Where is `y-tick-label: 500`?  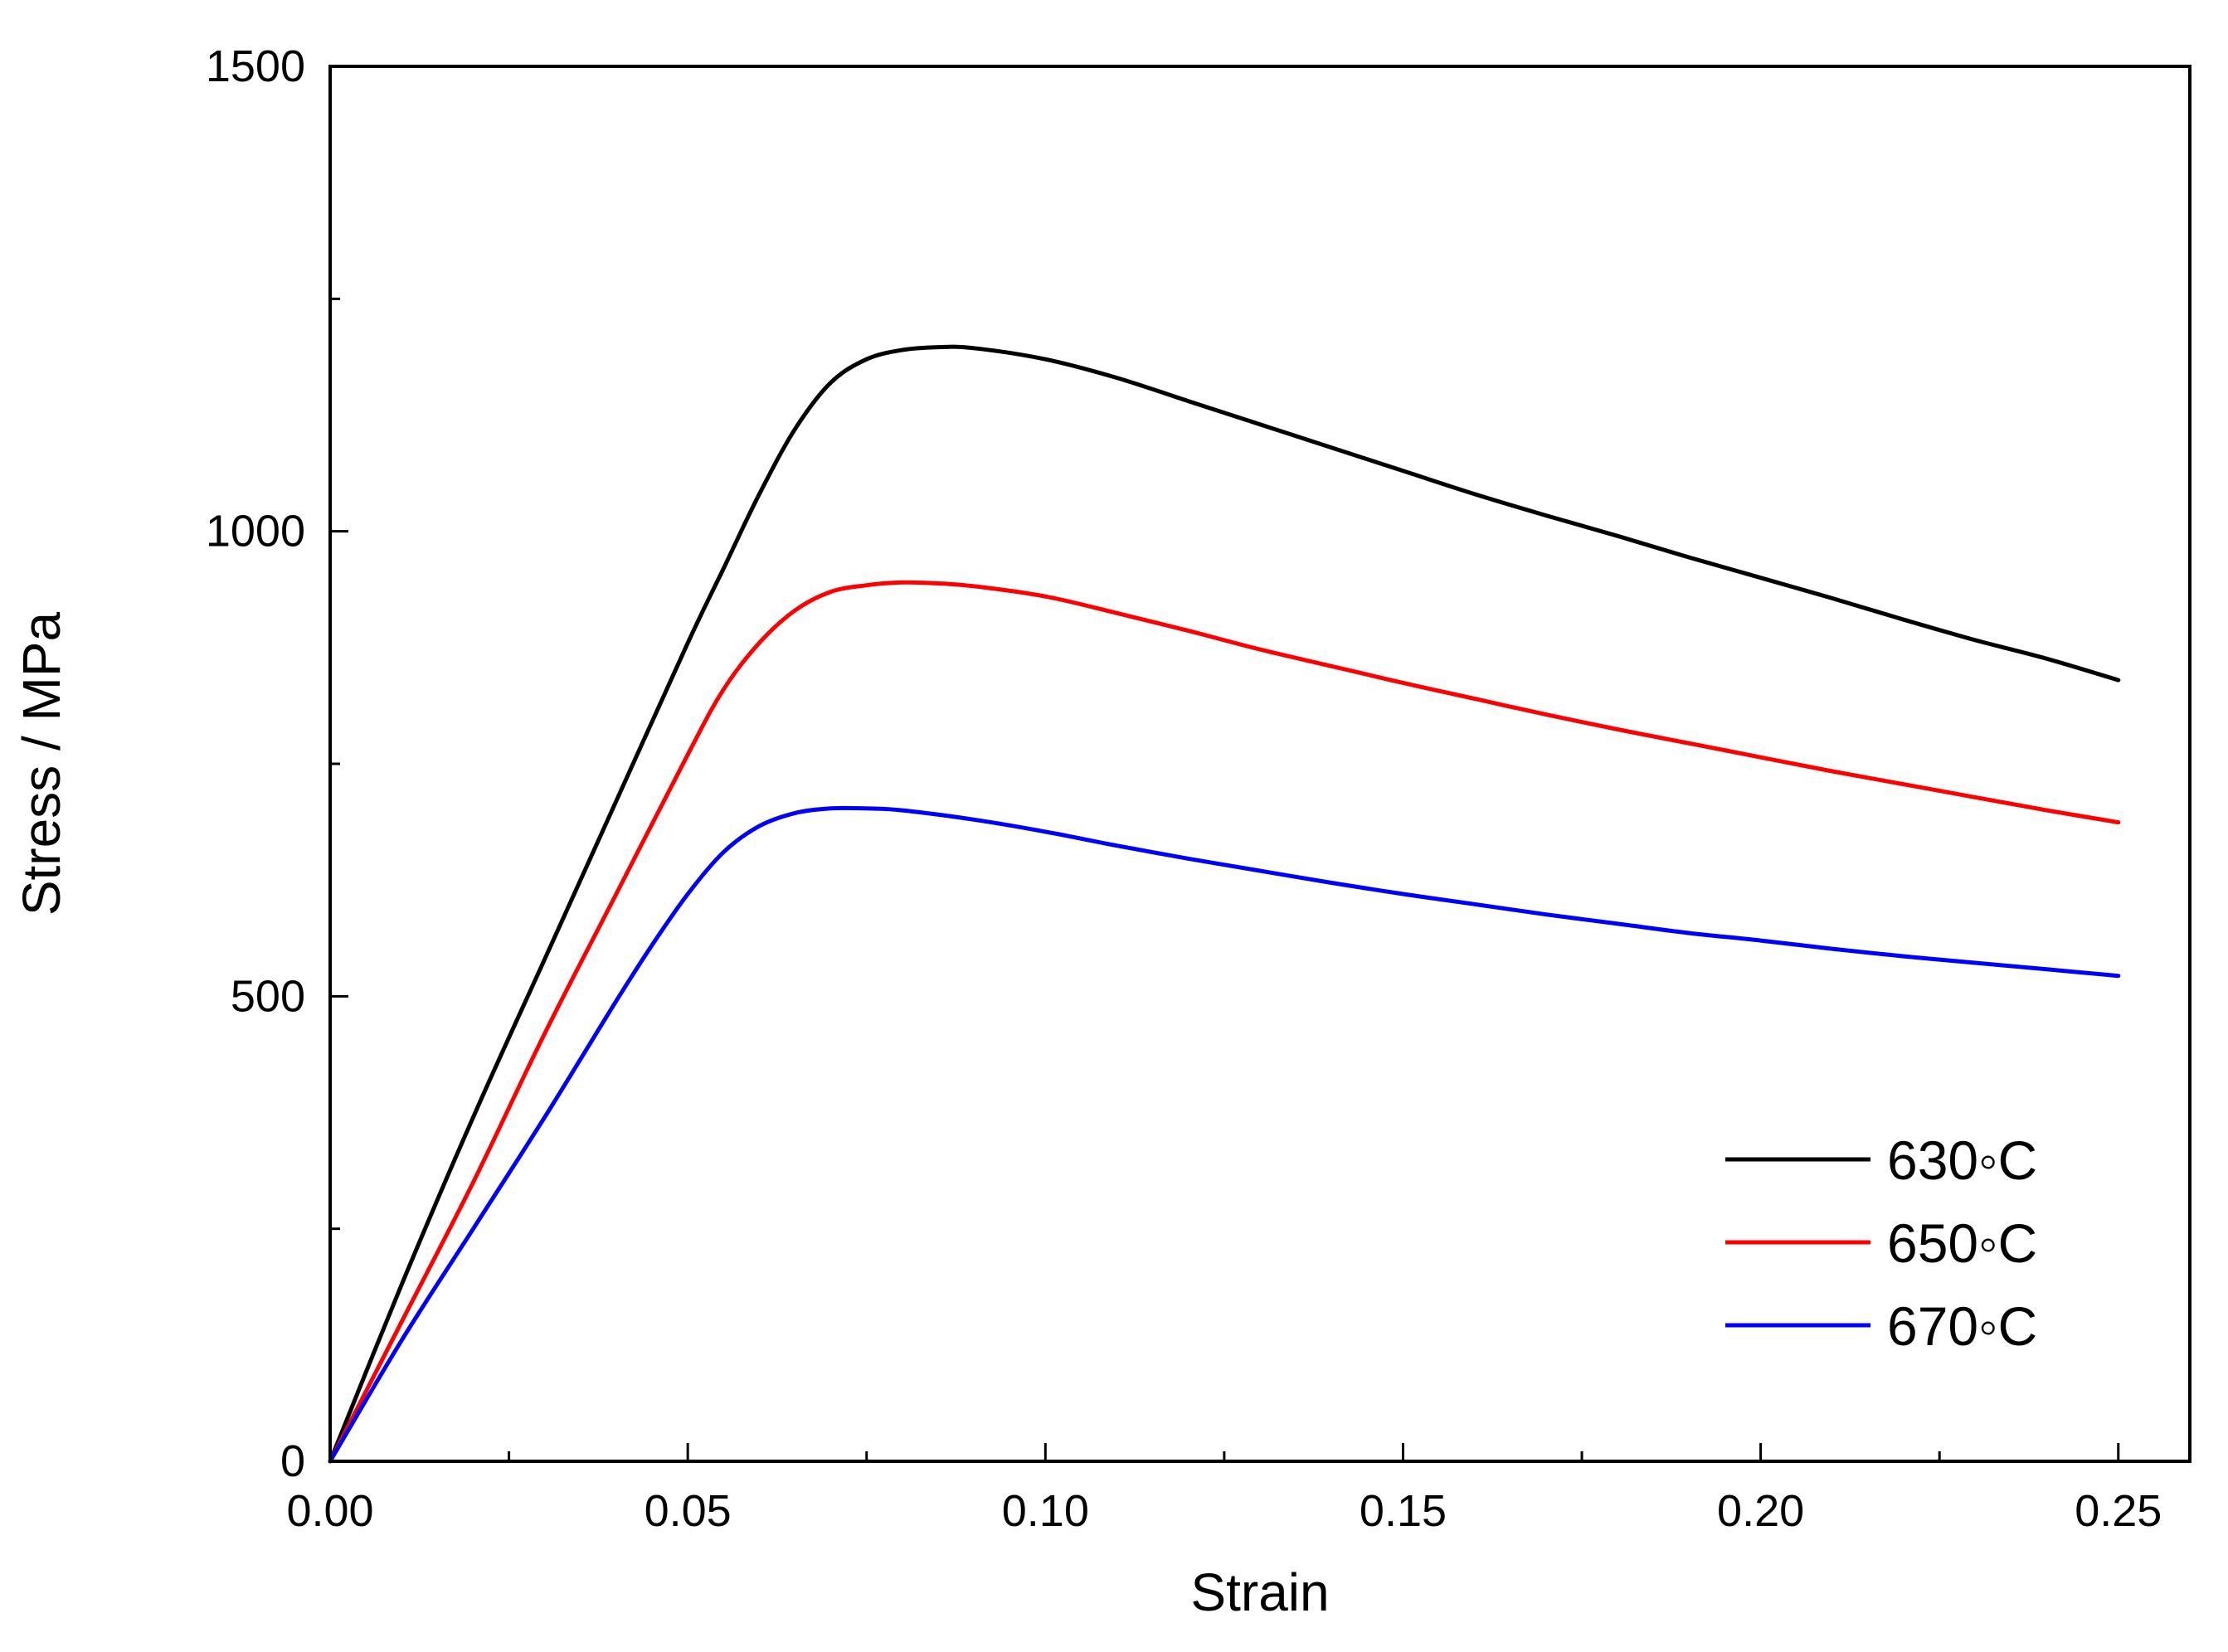 y-tick-label: 500 is located at coordinates (268, 996).